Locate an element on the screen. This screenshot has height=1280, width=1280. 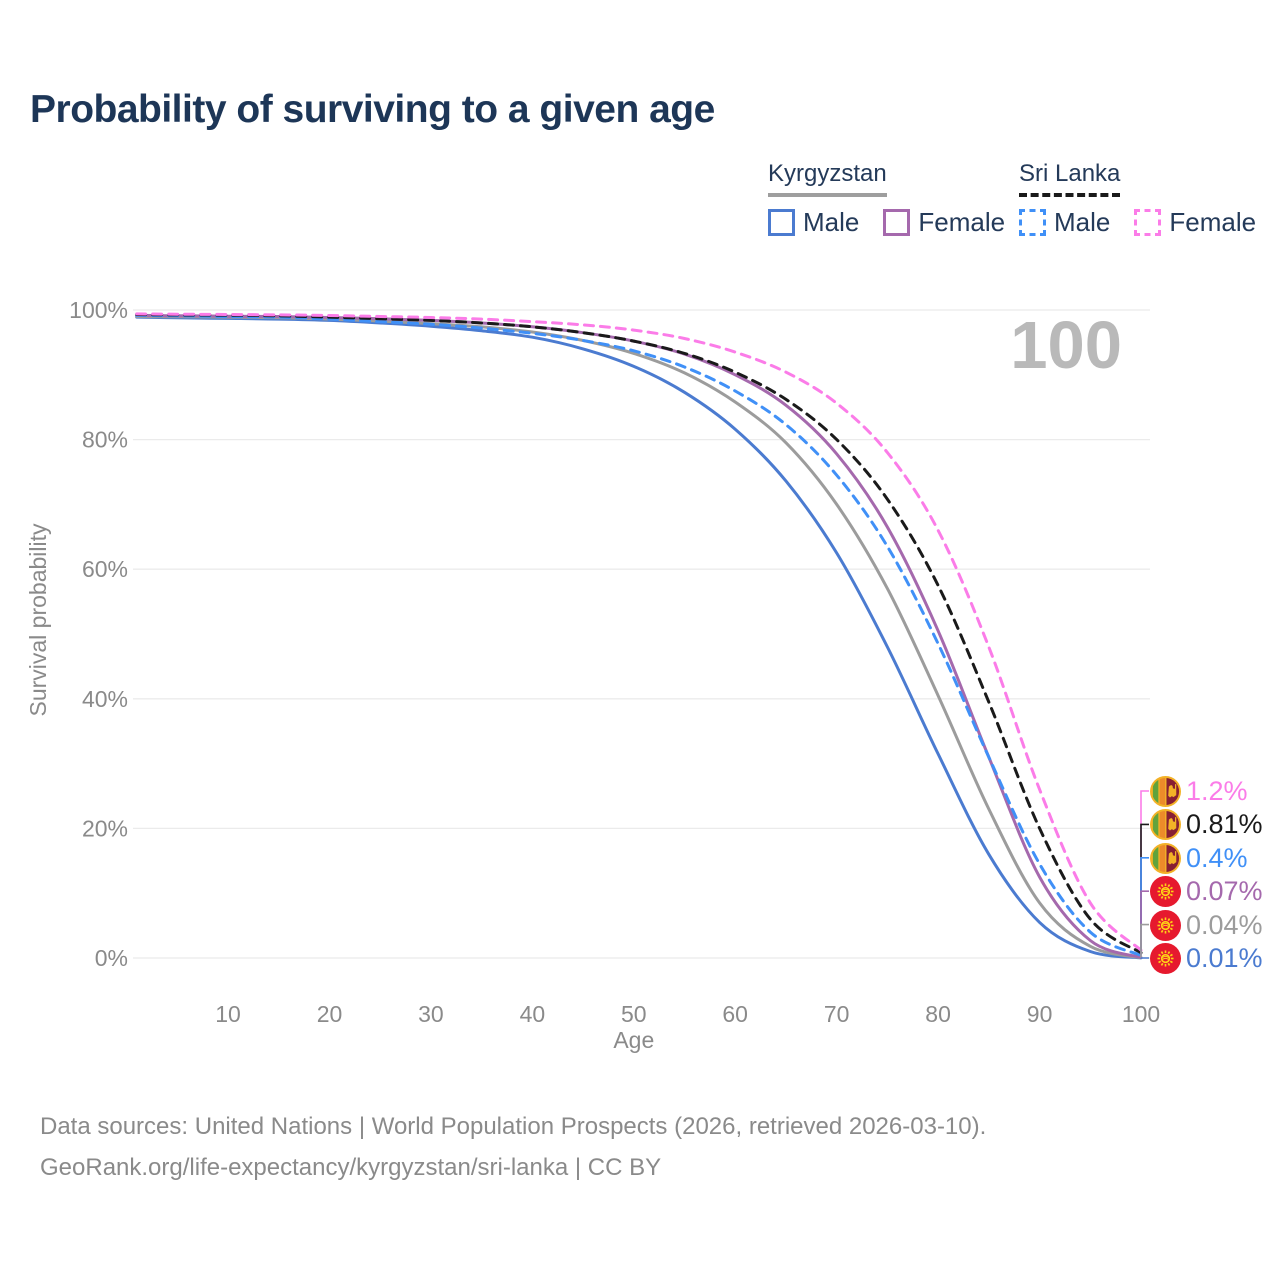
x-axis-ticks: 10 20 30 40 50 60 70 80 90 100 is located at coordinates (687, 1014).